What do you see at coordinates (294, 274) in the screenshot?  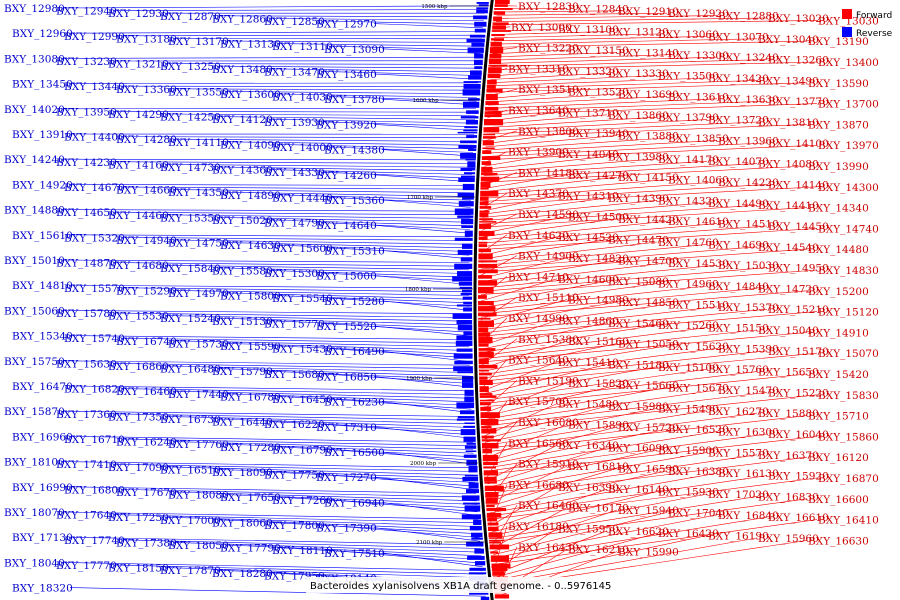 I see `reverse-gene-label: BXY_15300` at bounding box center [294, 274].